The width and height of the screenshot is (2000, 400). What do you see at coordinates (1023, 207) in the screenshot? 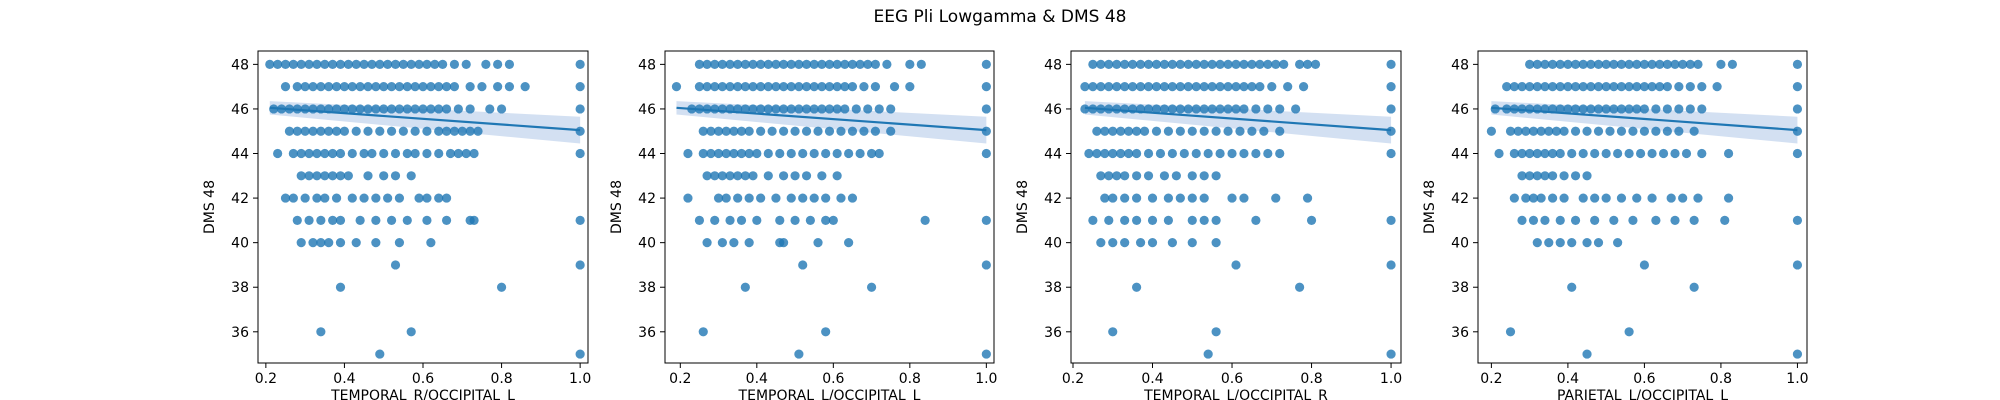
I see `y-axis-label: DMS 48` at bounding box center [1023, 207].